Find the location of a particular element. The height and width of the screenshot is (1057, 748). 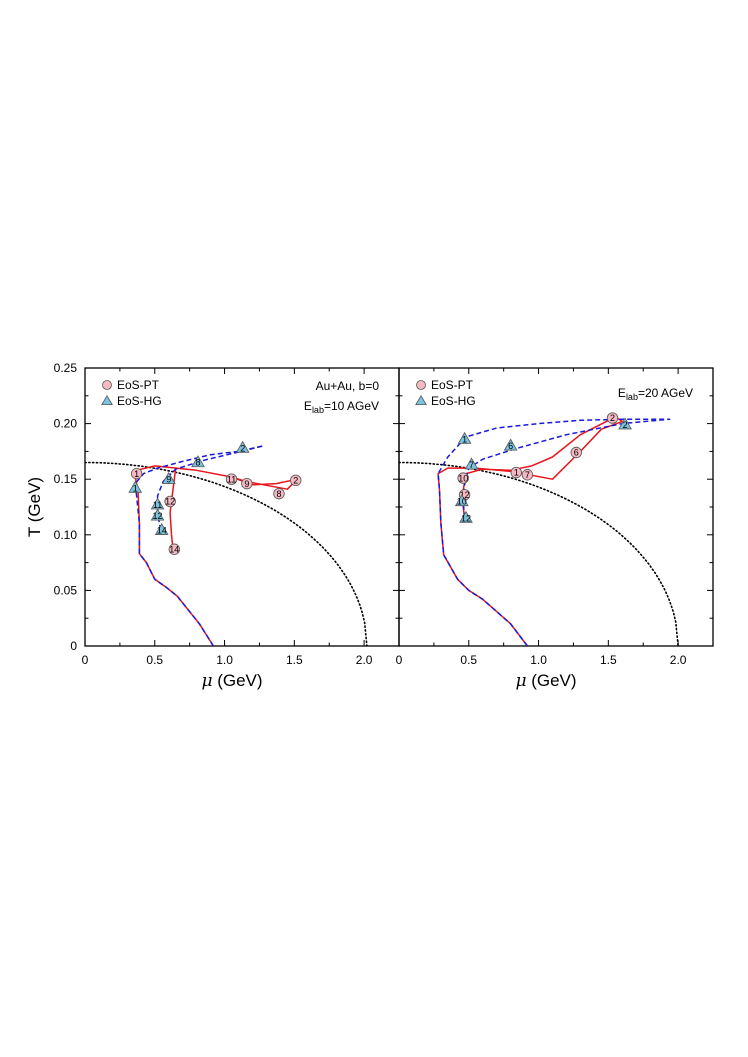

marker-eos-pt: 6 is located at coordinates (576, 452).